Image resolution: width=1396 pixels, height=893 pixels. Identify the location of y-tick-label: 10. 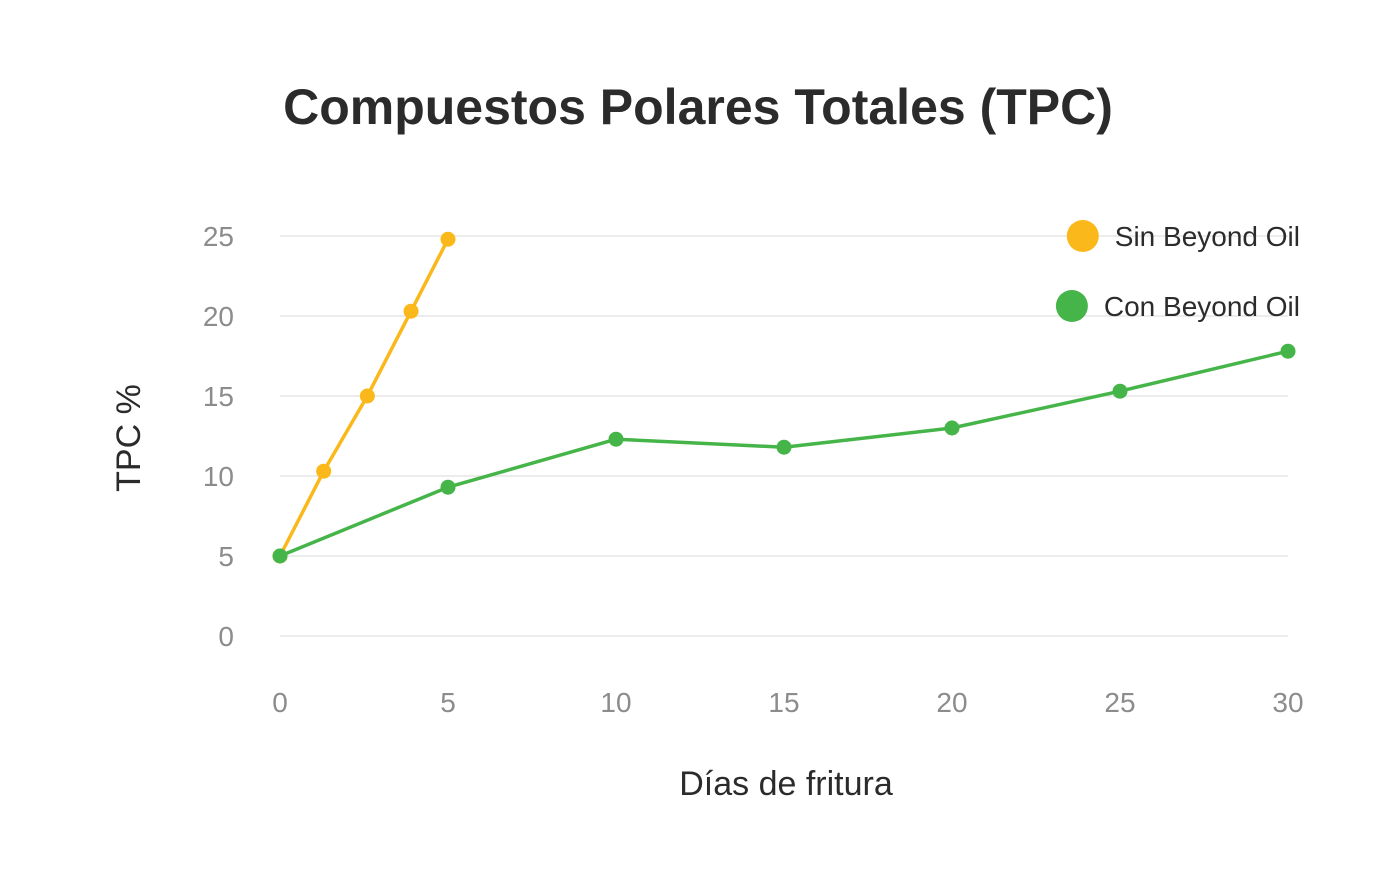
(218, 476).